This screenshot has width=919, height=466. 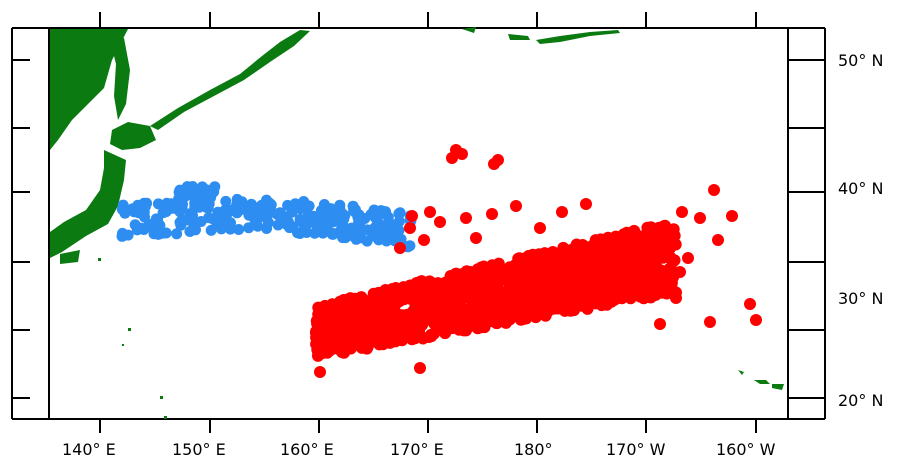 I want to click on y-label-30n: 30° N, so click(x=860, y=298).